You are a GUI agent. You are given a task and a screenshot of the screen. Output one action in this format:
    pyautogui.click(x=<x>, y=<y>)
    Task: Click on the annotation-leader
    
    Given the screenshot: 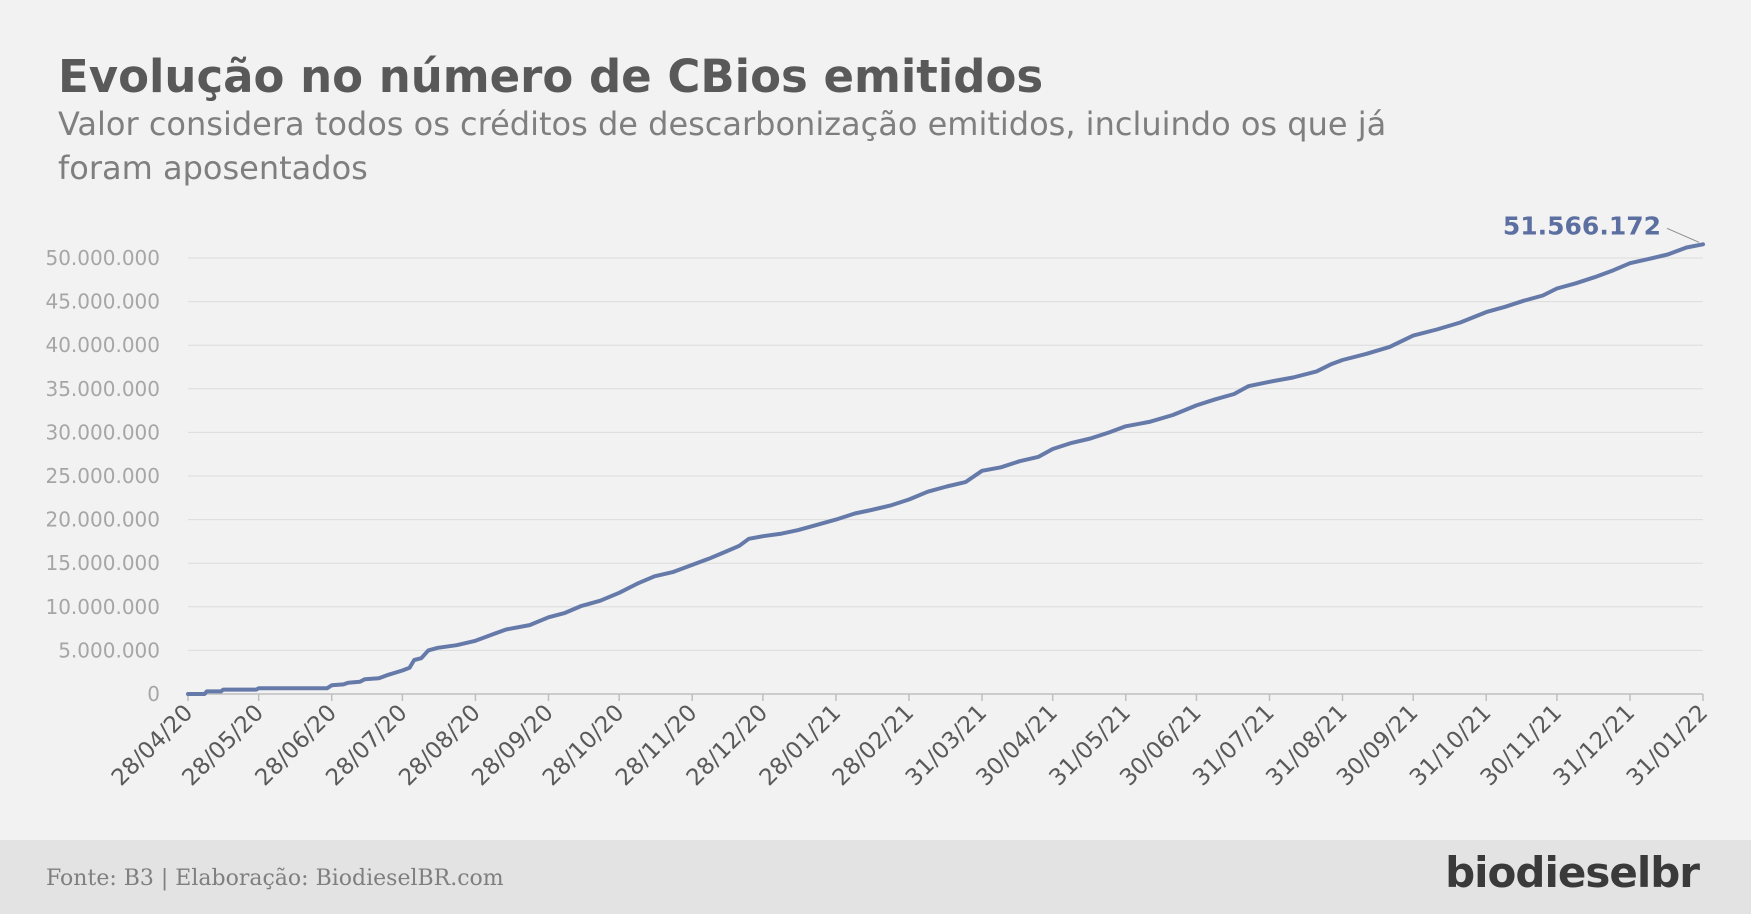 What is the action you would take?
    pyautogui.click(x=1683, y=235)
    